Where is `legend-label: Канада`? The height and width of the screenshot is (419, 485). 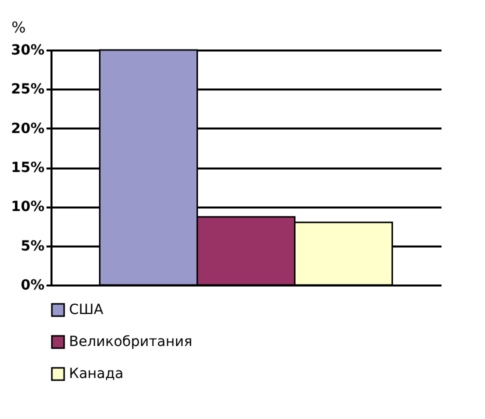 legend-label: Канада is located at coordinates (96, 374).